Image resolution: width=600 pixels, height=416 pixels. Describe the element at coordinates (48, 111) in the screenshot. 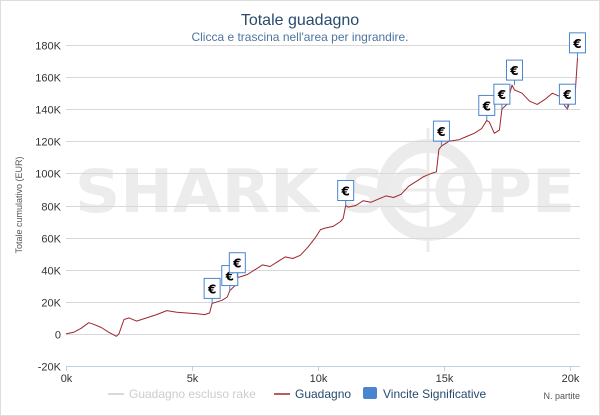

I see `y-tick-label: 140K` at that location.